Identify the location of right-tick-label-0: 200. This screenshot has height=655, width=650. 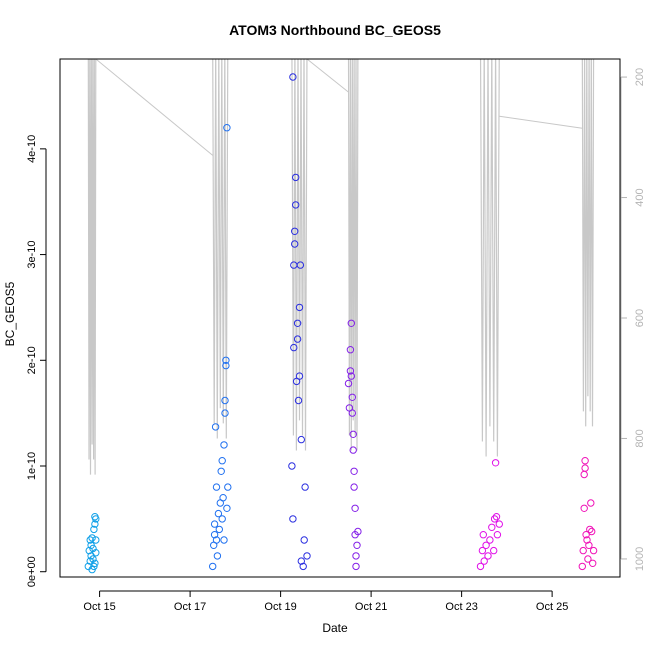
(640, 77).